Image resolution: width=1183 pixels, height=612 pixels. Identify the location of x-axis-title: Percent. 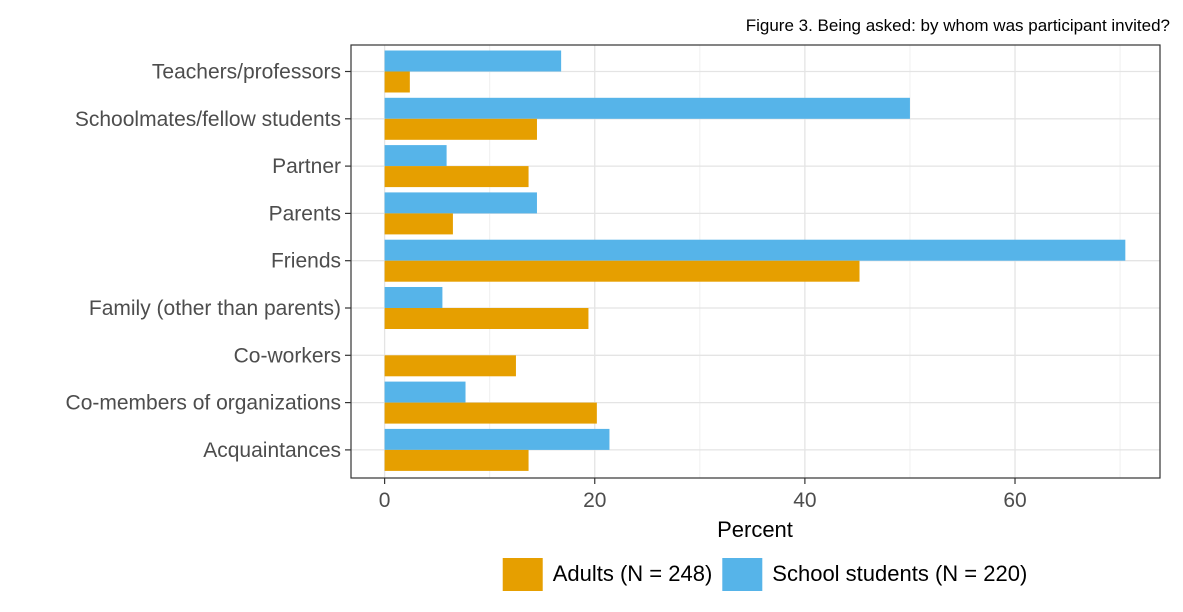
(755, 529).